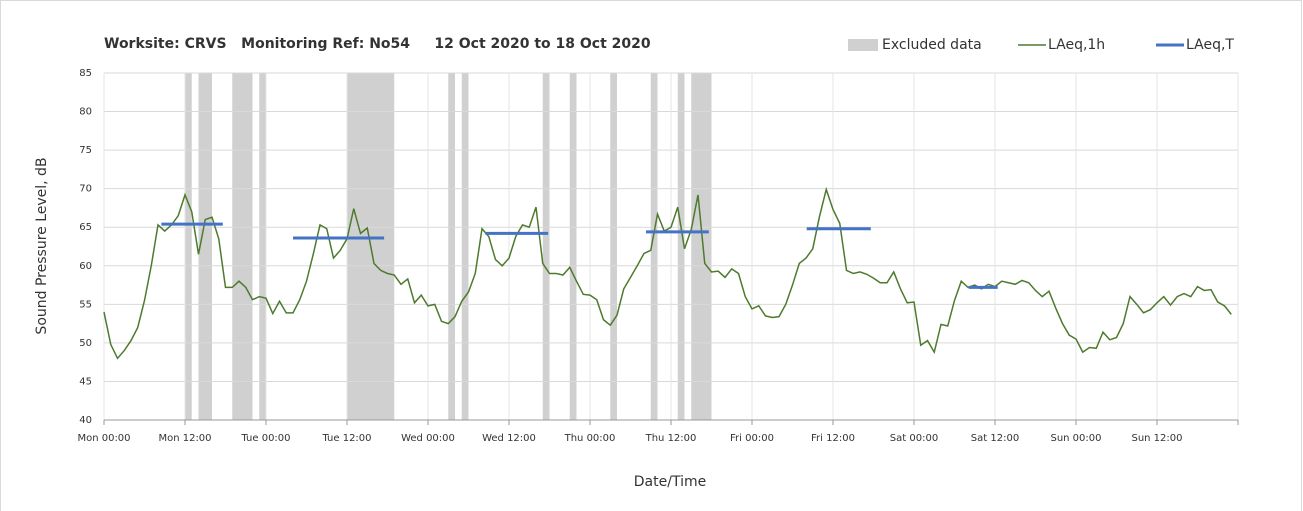 The width and height of the screenshot is (1303, 511). I want to click on y-tick-label: 65, so click(85, 227).